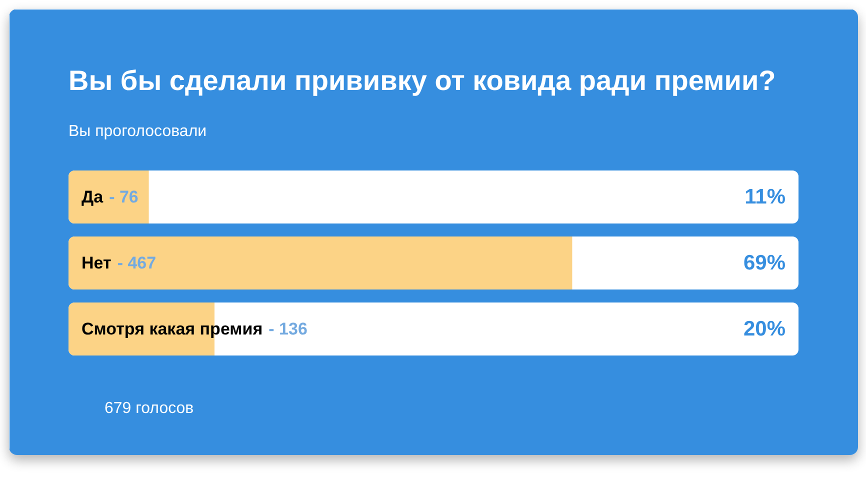  Describe the element at coordinates (764, 263) in the screenshot. I see `data-label: 69%` at that location.